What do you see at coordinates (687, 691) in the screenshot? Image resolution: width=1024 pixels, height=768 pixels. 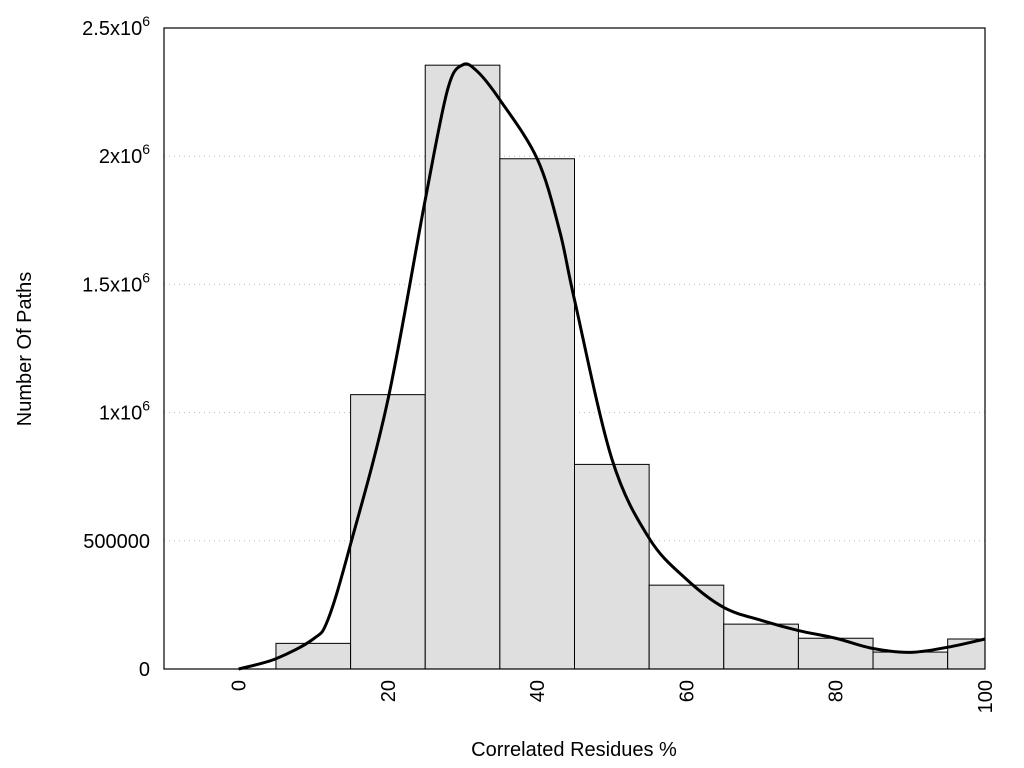 I see `x-tick-label: 60` at bounding box center [687, 691].